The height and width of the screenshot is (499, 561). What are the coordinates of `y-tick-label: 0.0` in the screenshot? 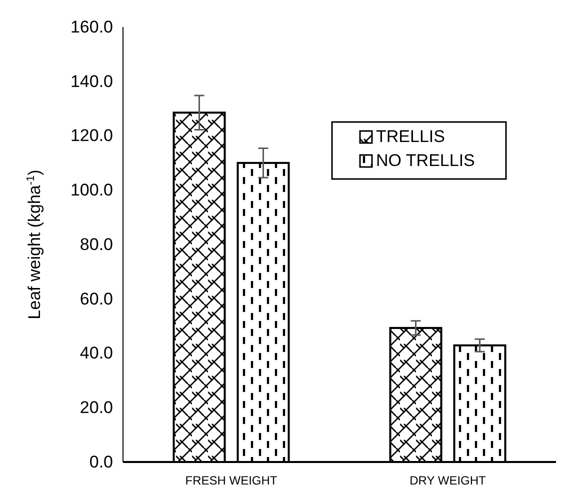 It's located at (101, 462).